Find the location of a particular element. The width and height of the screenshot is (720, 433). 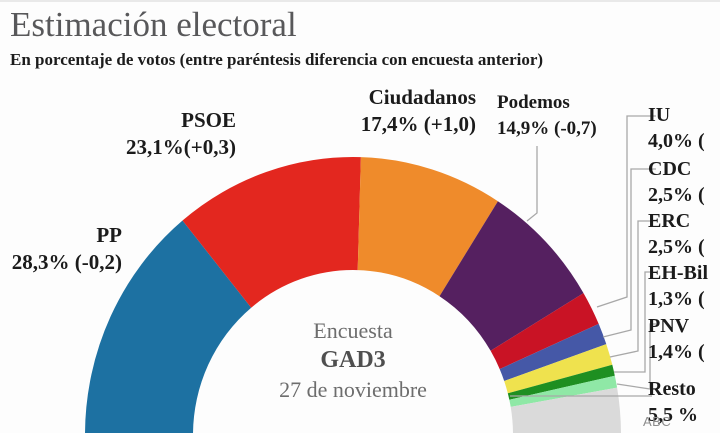

label-pnv: PNV 1,4% ( is located at coordinates (676, 339).